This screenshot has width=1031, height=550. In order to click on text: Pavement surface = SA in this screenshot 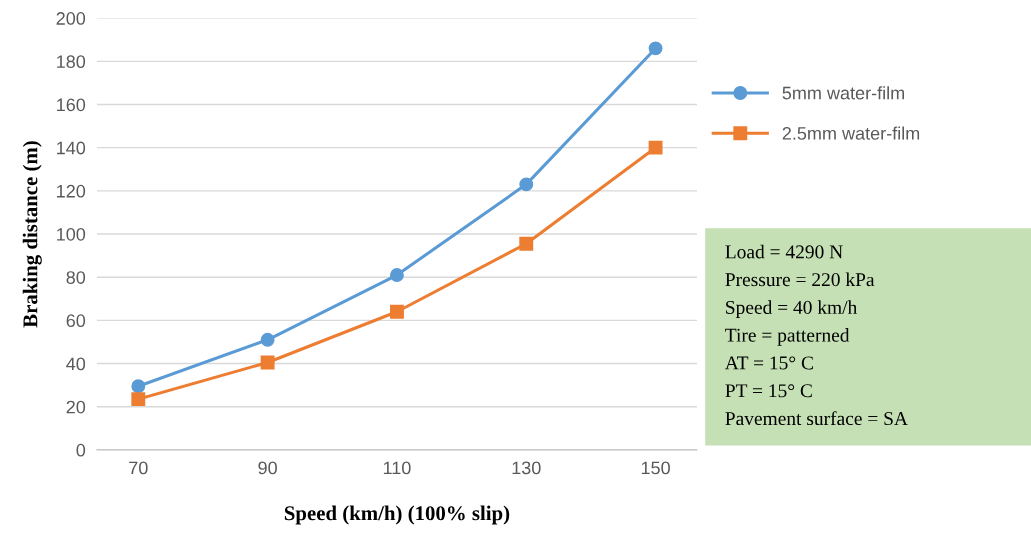, I will do `click(816, 418)`.